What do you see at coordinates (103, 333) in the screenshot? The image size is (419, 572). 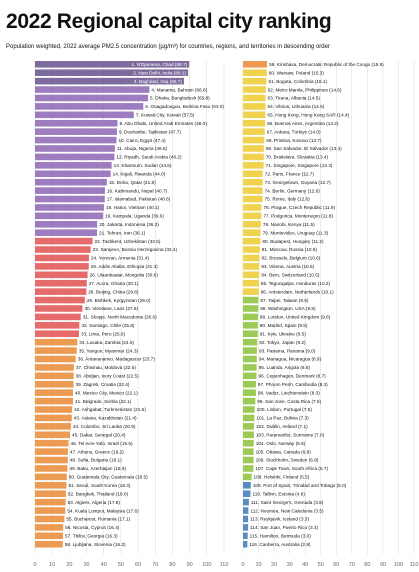 I see `bar-label: 33. Lima, Peru (25.6)` at bounding box center [103, 333].